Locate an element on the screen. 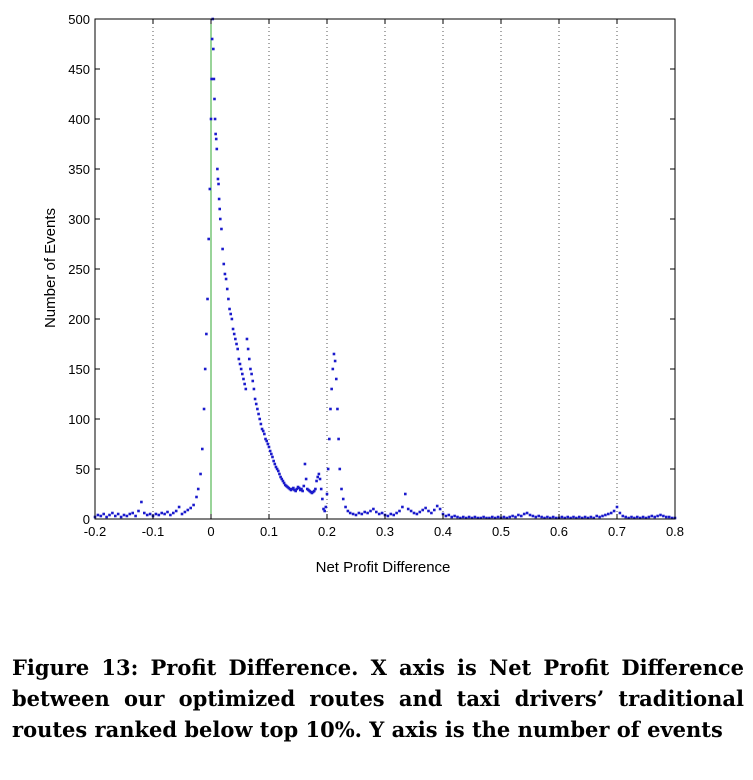 The width and height of the screenshot is (753, 780). y-tick-label: 400 is located at coordinates (79, 119).